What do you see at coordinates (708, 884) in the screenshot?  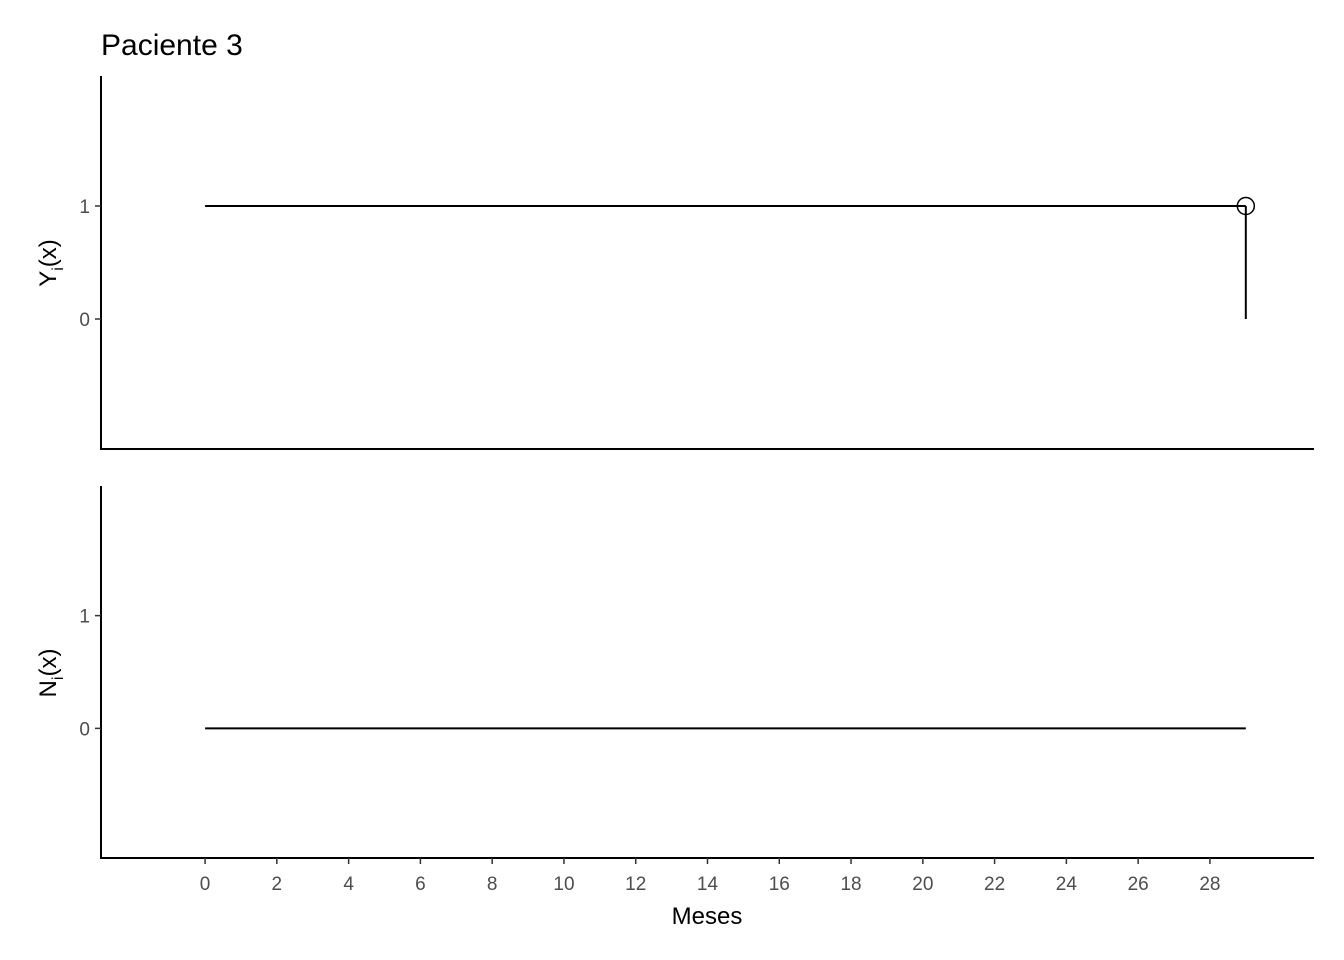 I see `x-tick-label: 14` at bounding box center [708, 884].